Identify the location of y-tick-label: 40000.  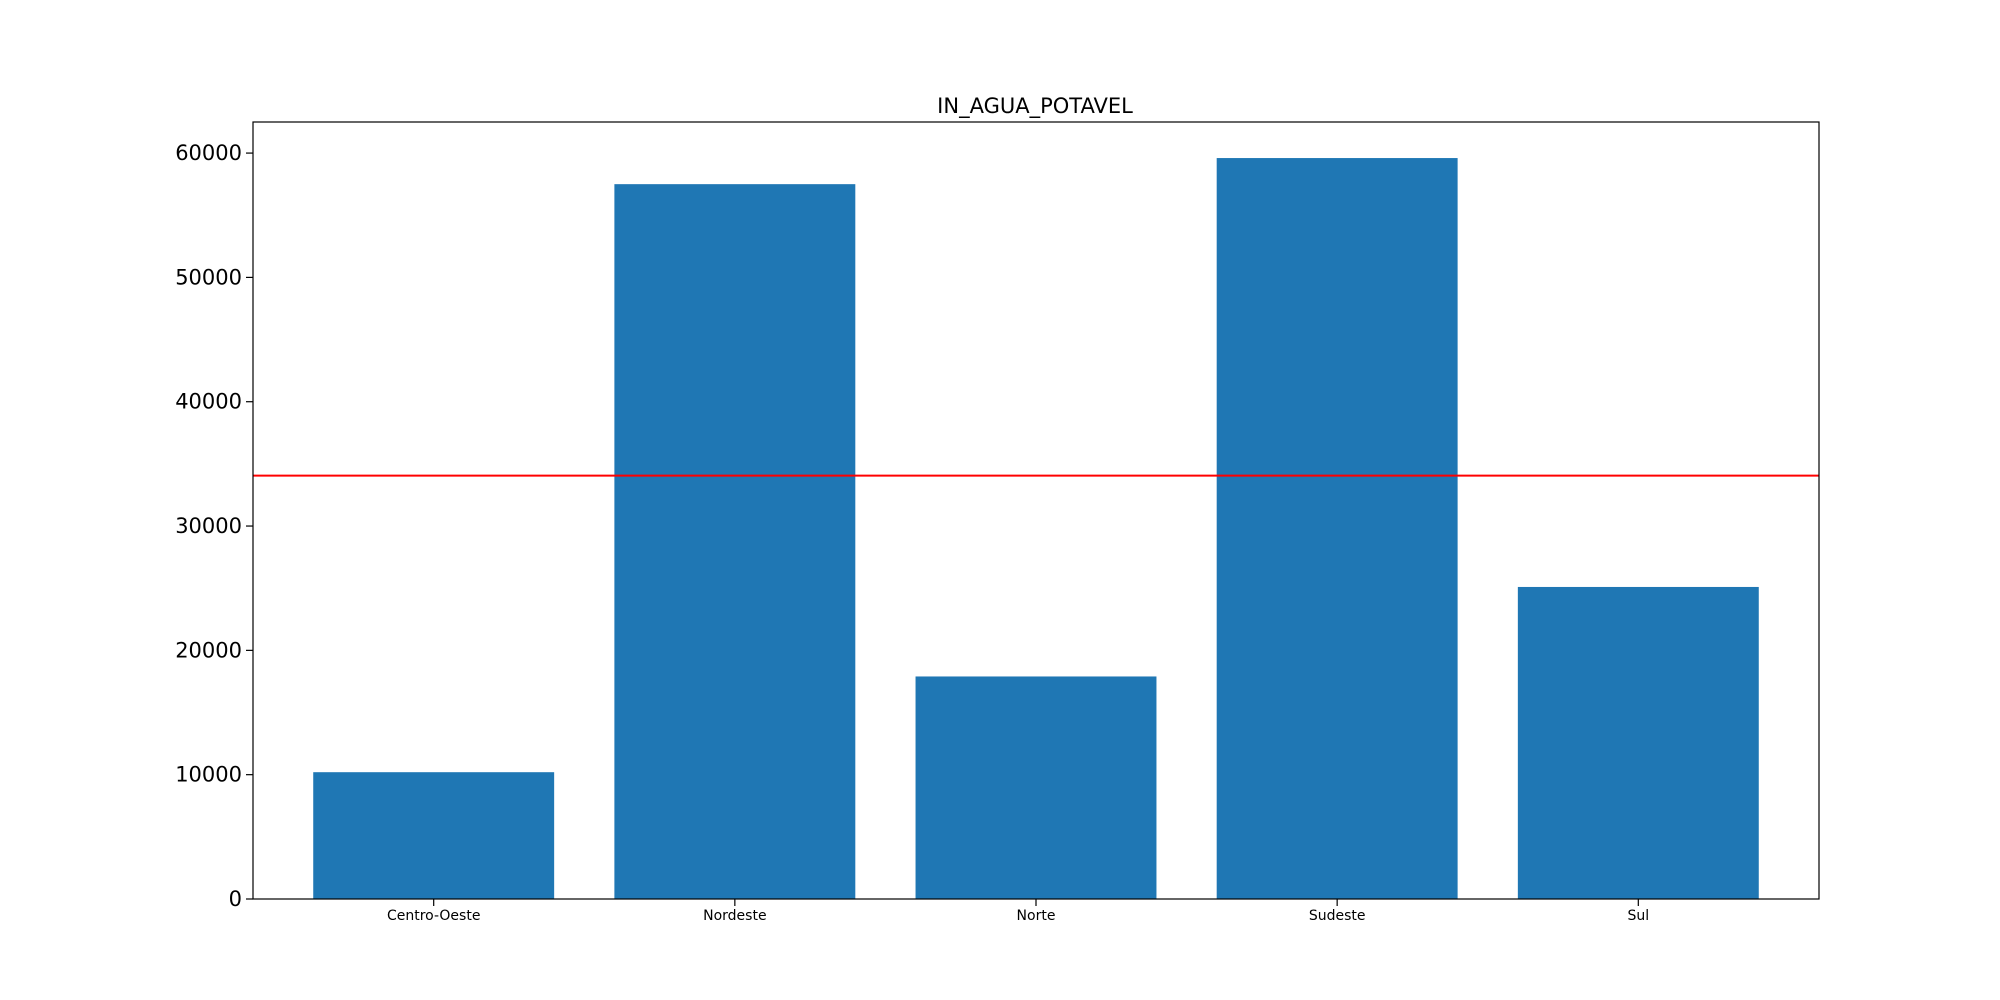
(208, 402).